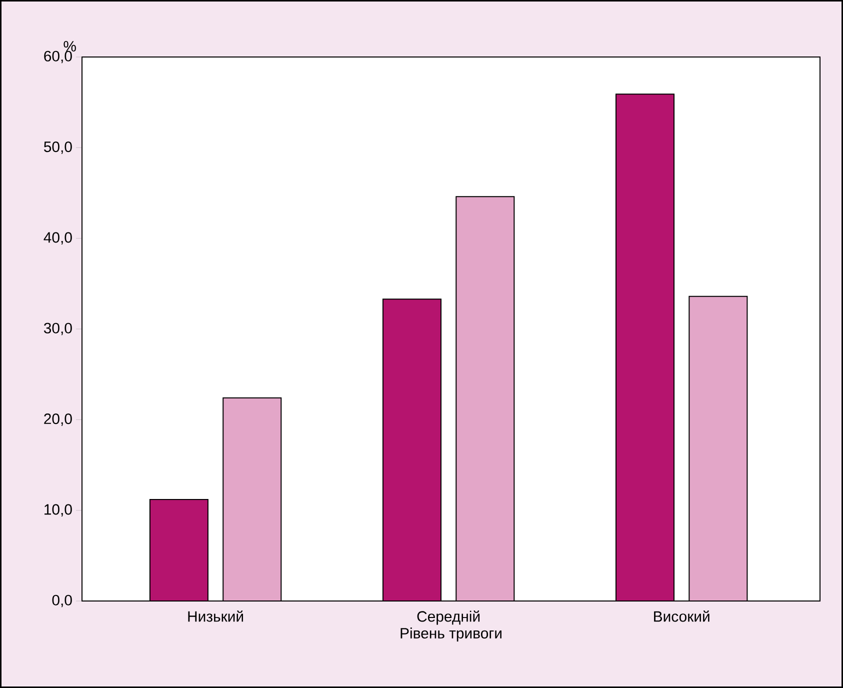  Describe the element at coordinates (451, 635) in the screenshot. I see `x-axis-title: Рівень тривоги` at that location.